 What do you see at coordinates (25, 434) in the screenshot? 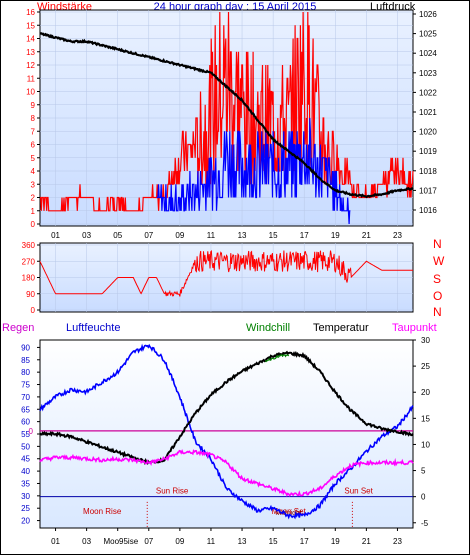
I see `humidity-axis-tick: 55` at bounding box center [25, 434].